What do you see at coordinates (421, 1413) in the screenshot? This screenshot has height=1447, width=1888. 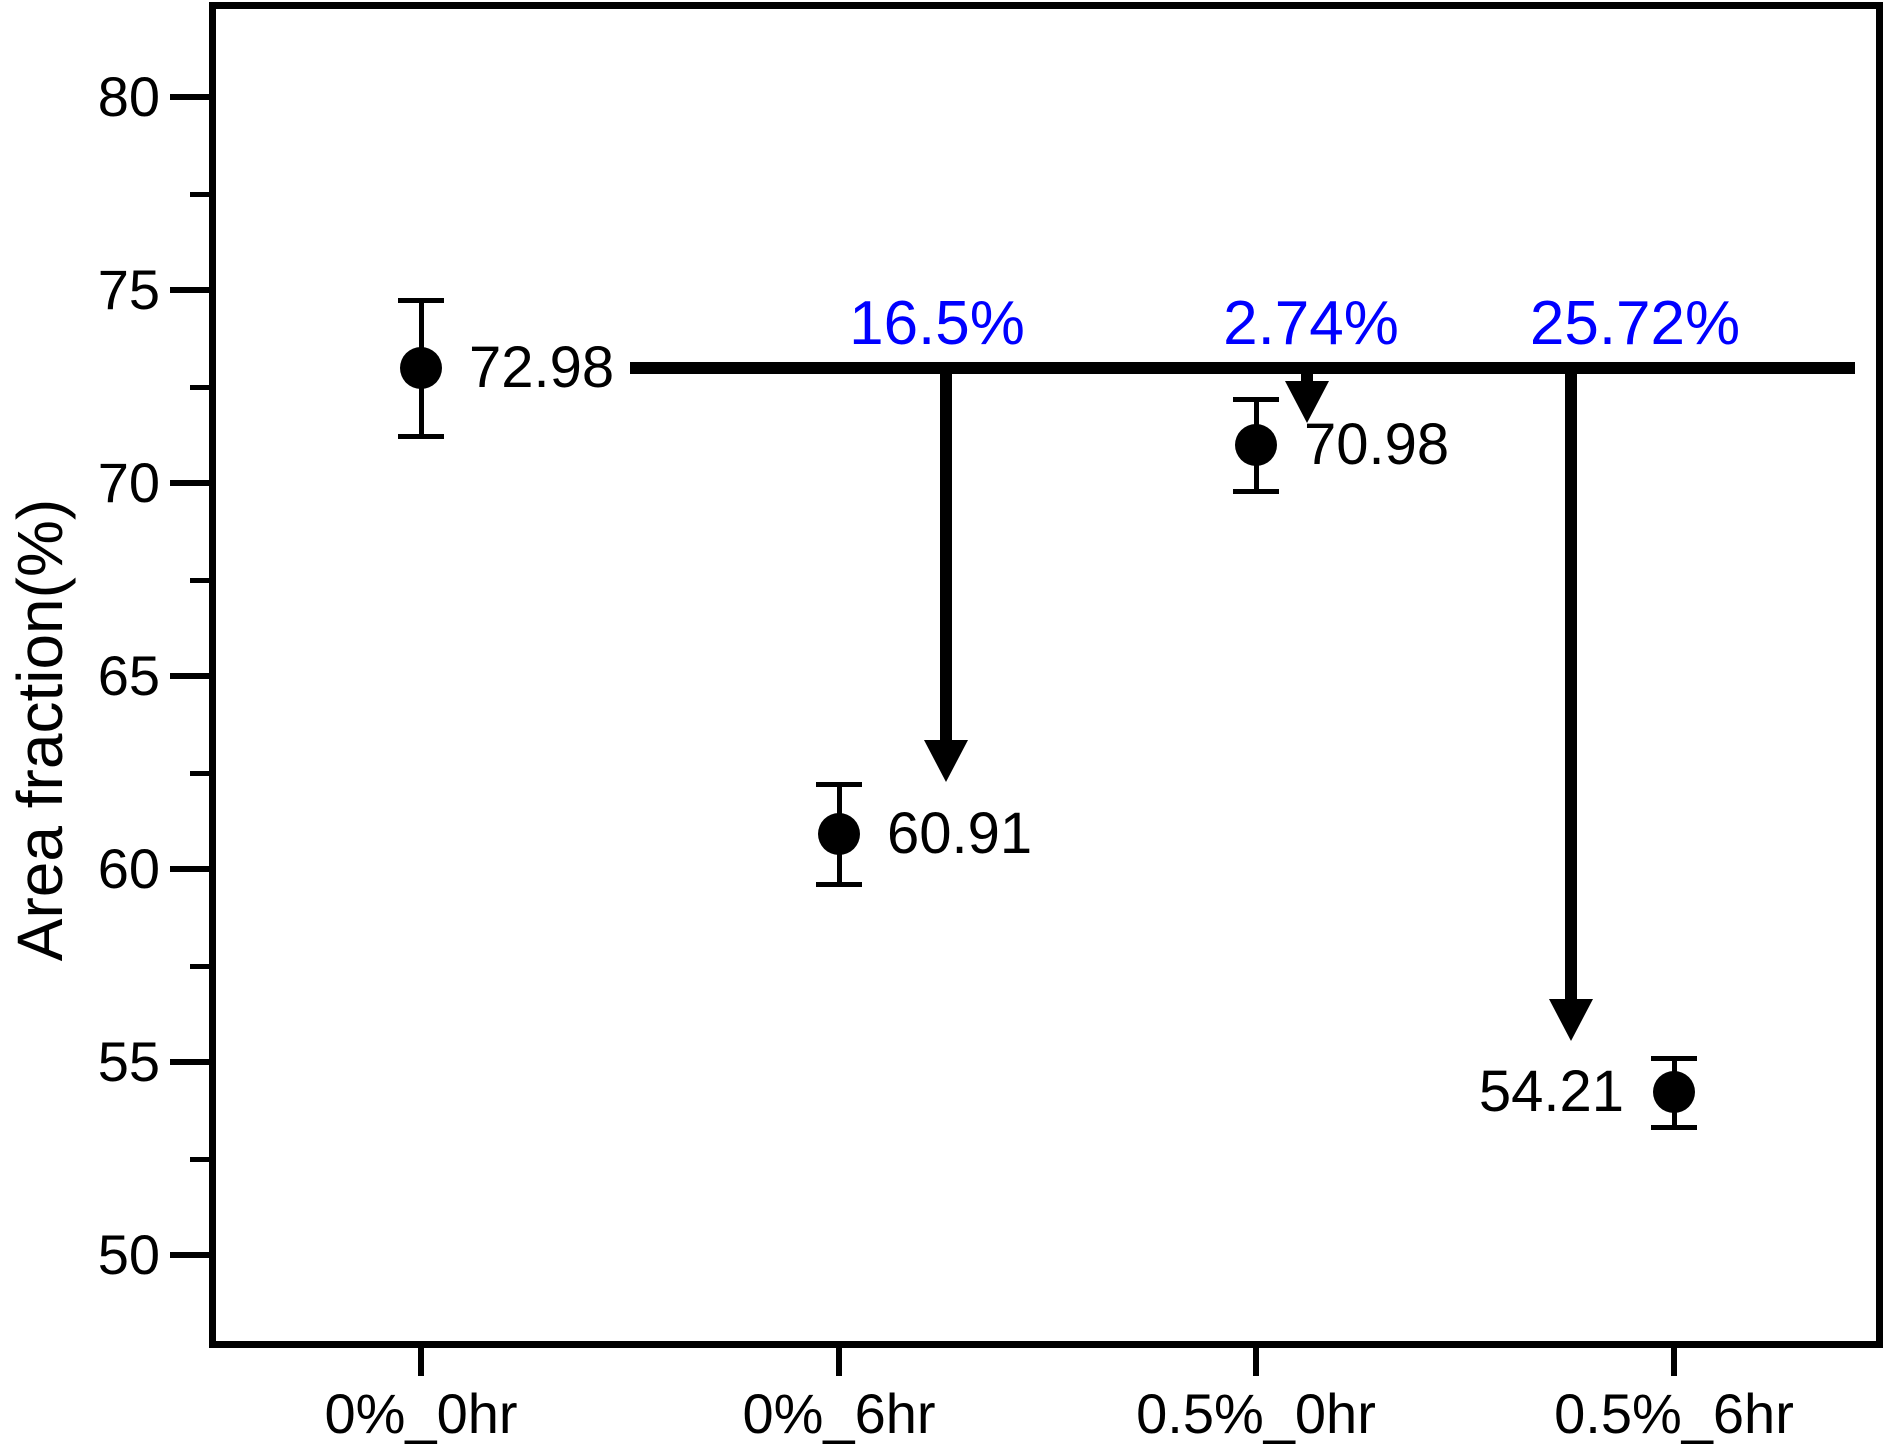 I see `x-axis-tick-label: 0%_0hr` at bounding box center [421, 1413].